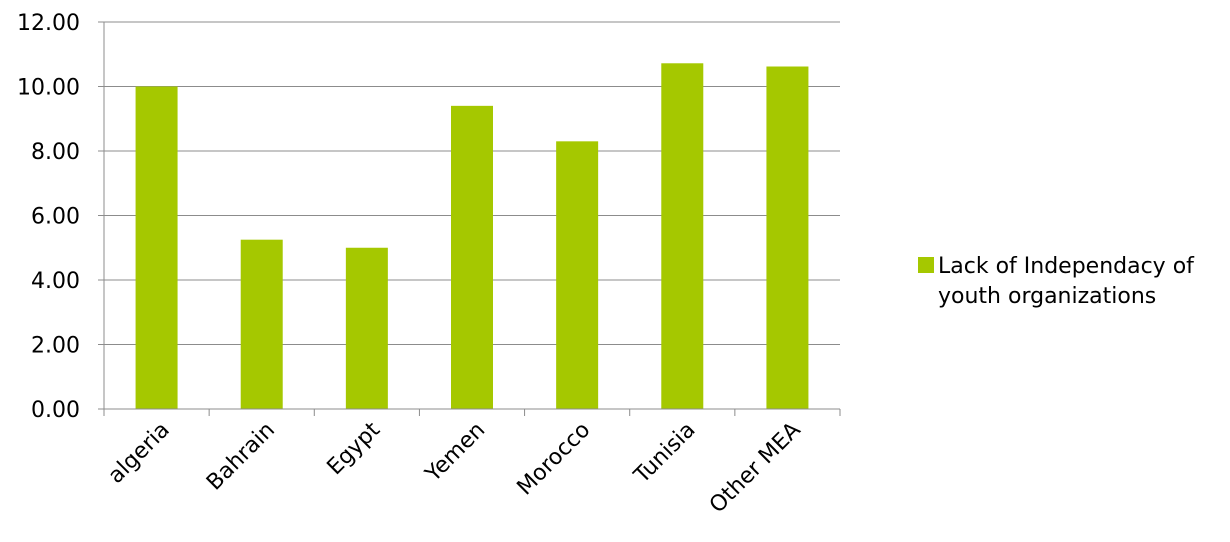 The image size is (1230, 542). What do you see at coordinates (577, 275) in the screenshot?
I see `bar-morocco` at bounding box center [577, 275].